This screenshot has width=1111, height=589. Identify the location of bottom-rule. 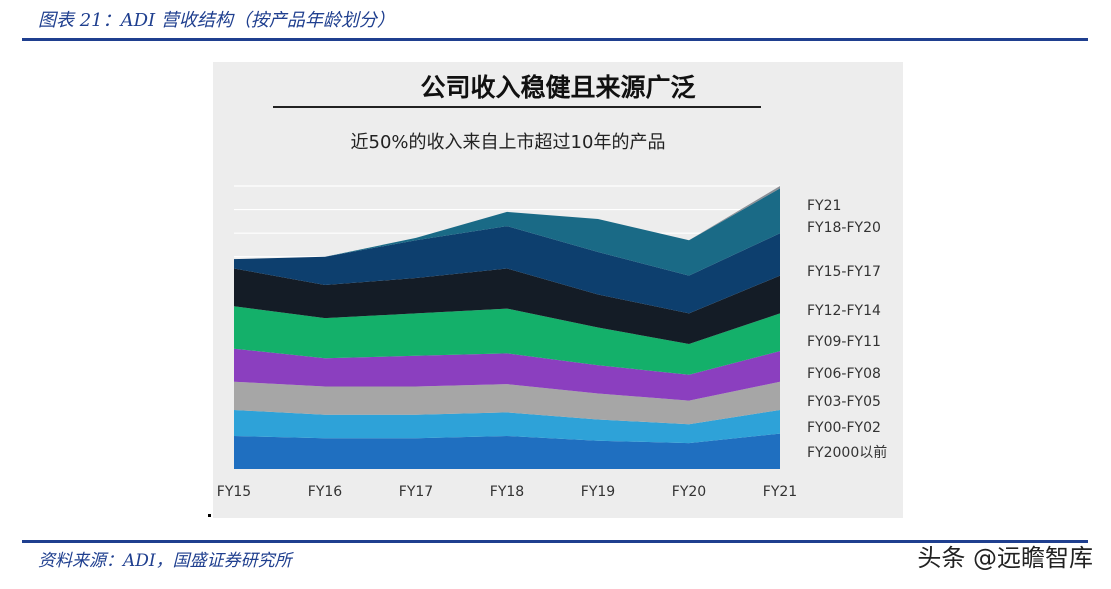
(555, 541).